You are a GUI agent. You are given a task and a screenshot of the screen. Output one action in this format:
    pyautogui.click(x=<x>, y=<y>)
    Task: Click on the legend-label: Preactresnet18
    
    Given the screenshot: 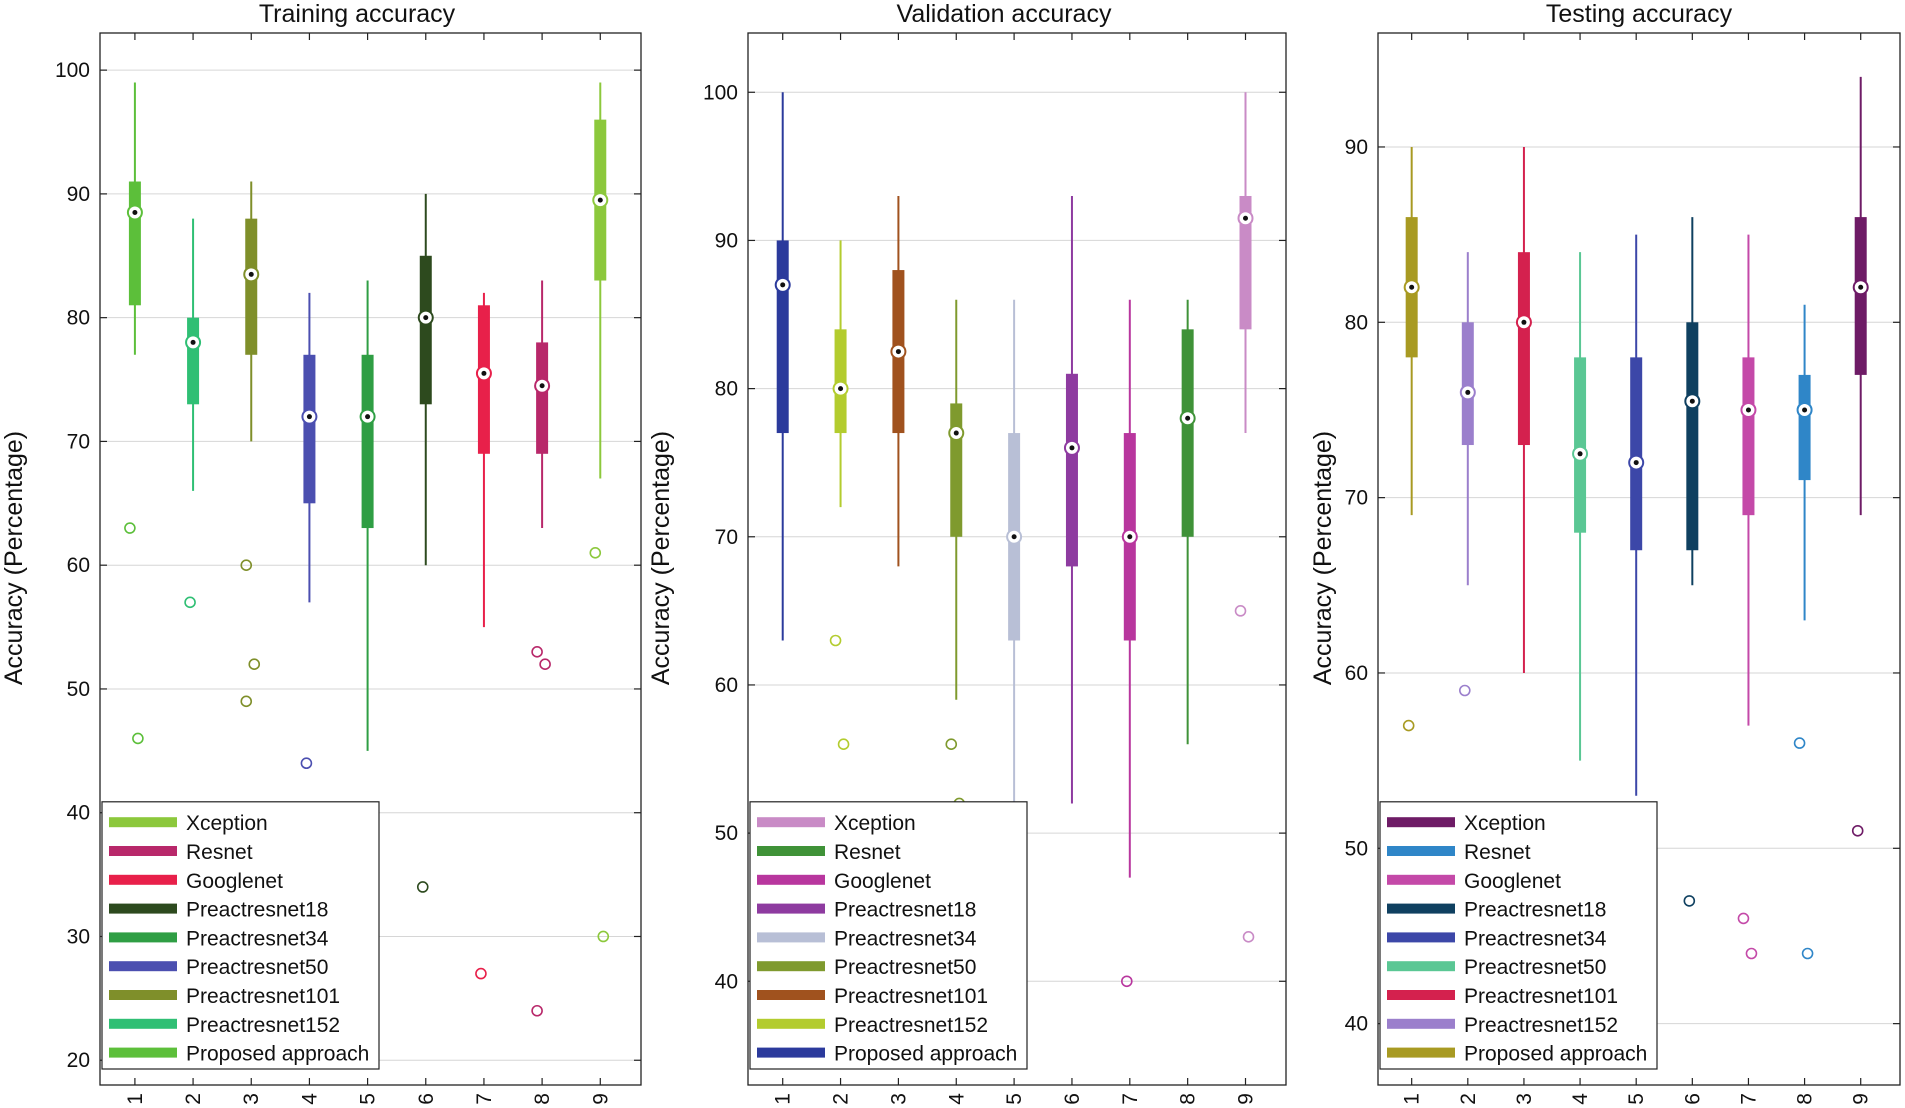 What is the action you would take?
    pyautogui.click(x=1535, y=910)
    